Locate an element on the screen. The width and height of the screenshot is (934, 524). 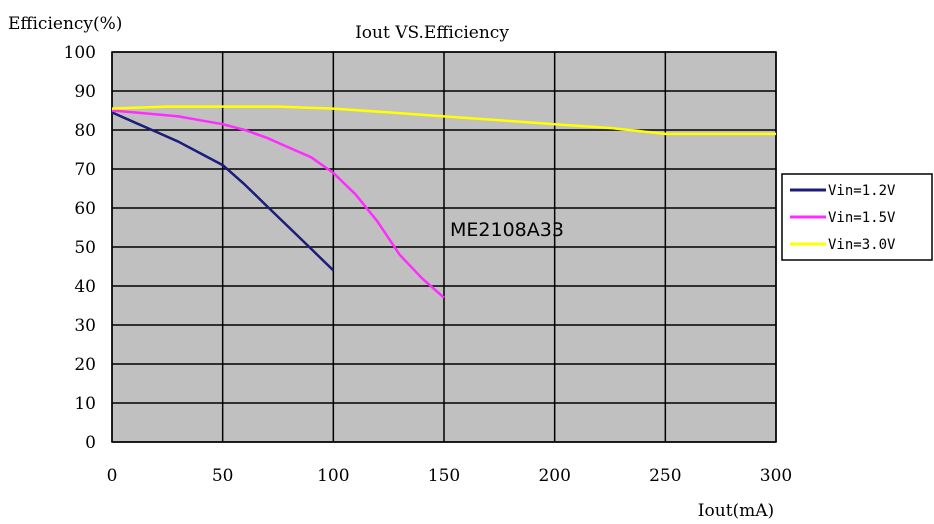
y-tick-label: 60 is located at coordinates (85, 209).